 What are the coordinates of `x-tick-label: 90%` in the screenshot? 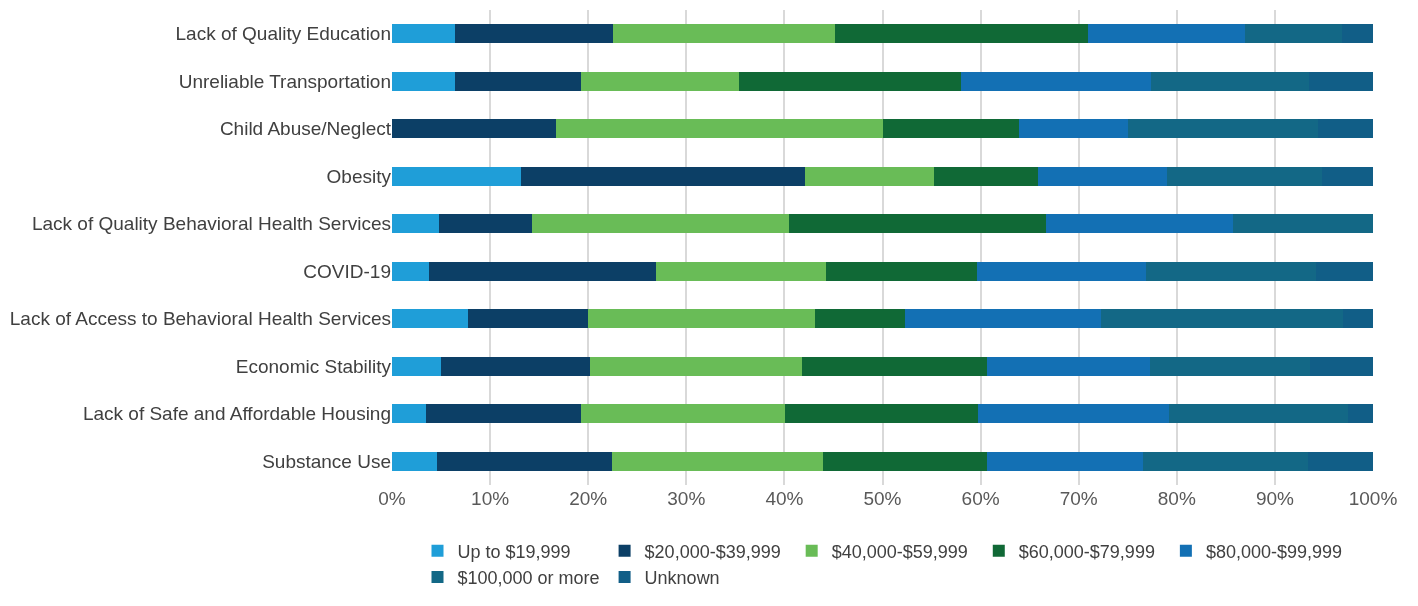 It's located at (1275, 498).